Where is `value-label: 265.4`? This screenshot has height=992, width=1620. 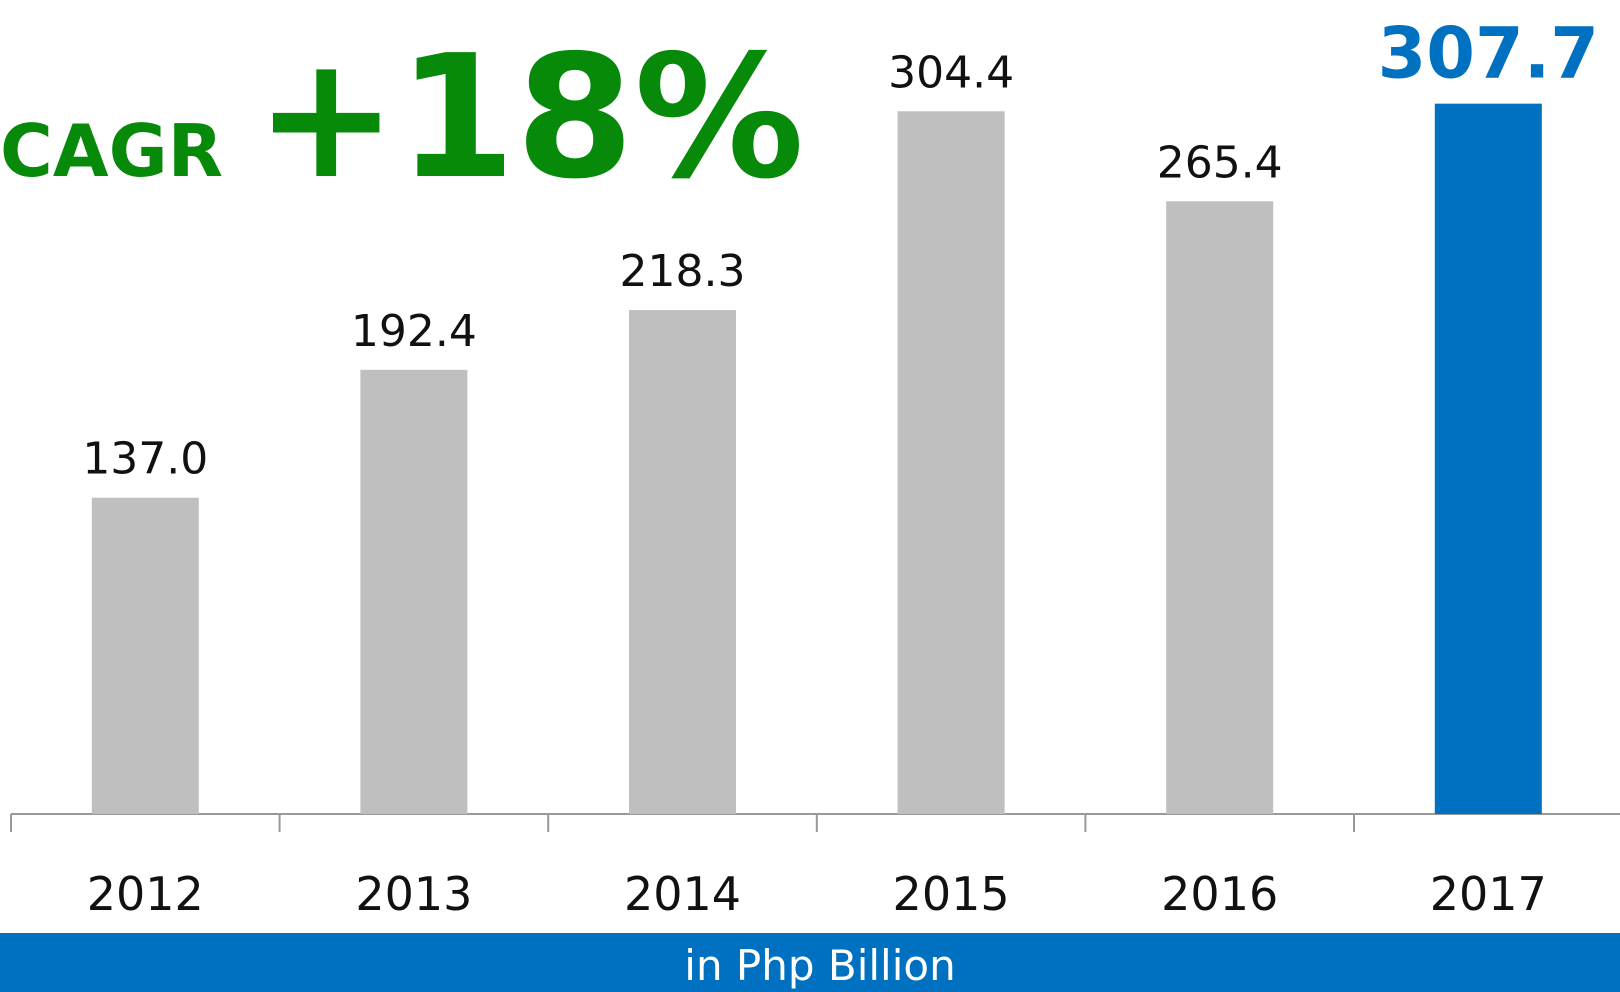
value-label: 265.4 is located at coordinates (1220, 162).